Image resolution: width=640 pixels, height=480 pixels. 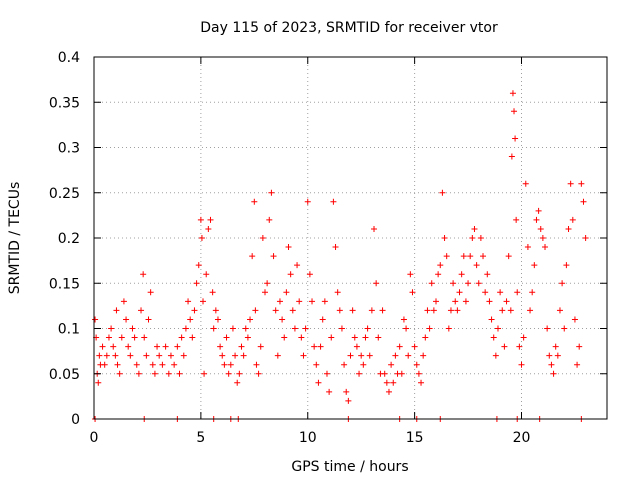 What do you see at coordinates (522, 438) in the screenshot?
I see `x-tick-label: 20` at bounding box center [522, 438].